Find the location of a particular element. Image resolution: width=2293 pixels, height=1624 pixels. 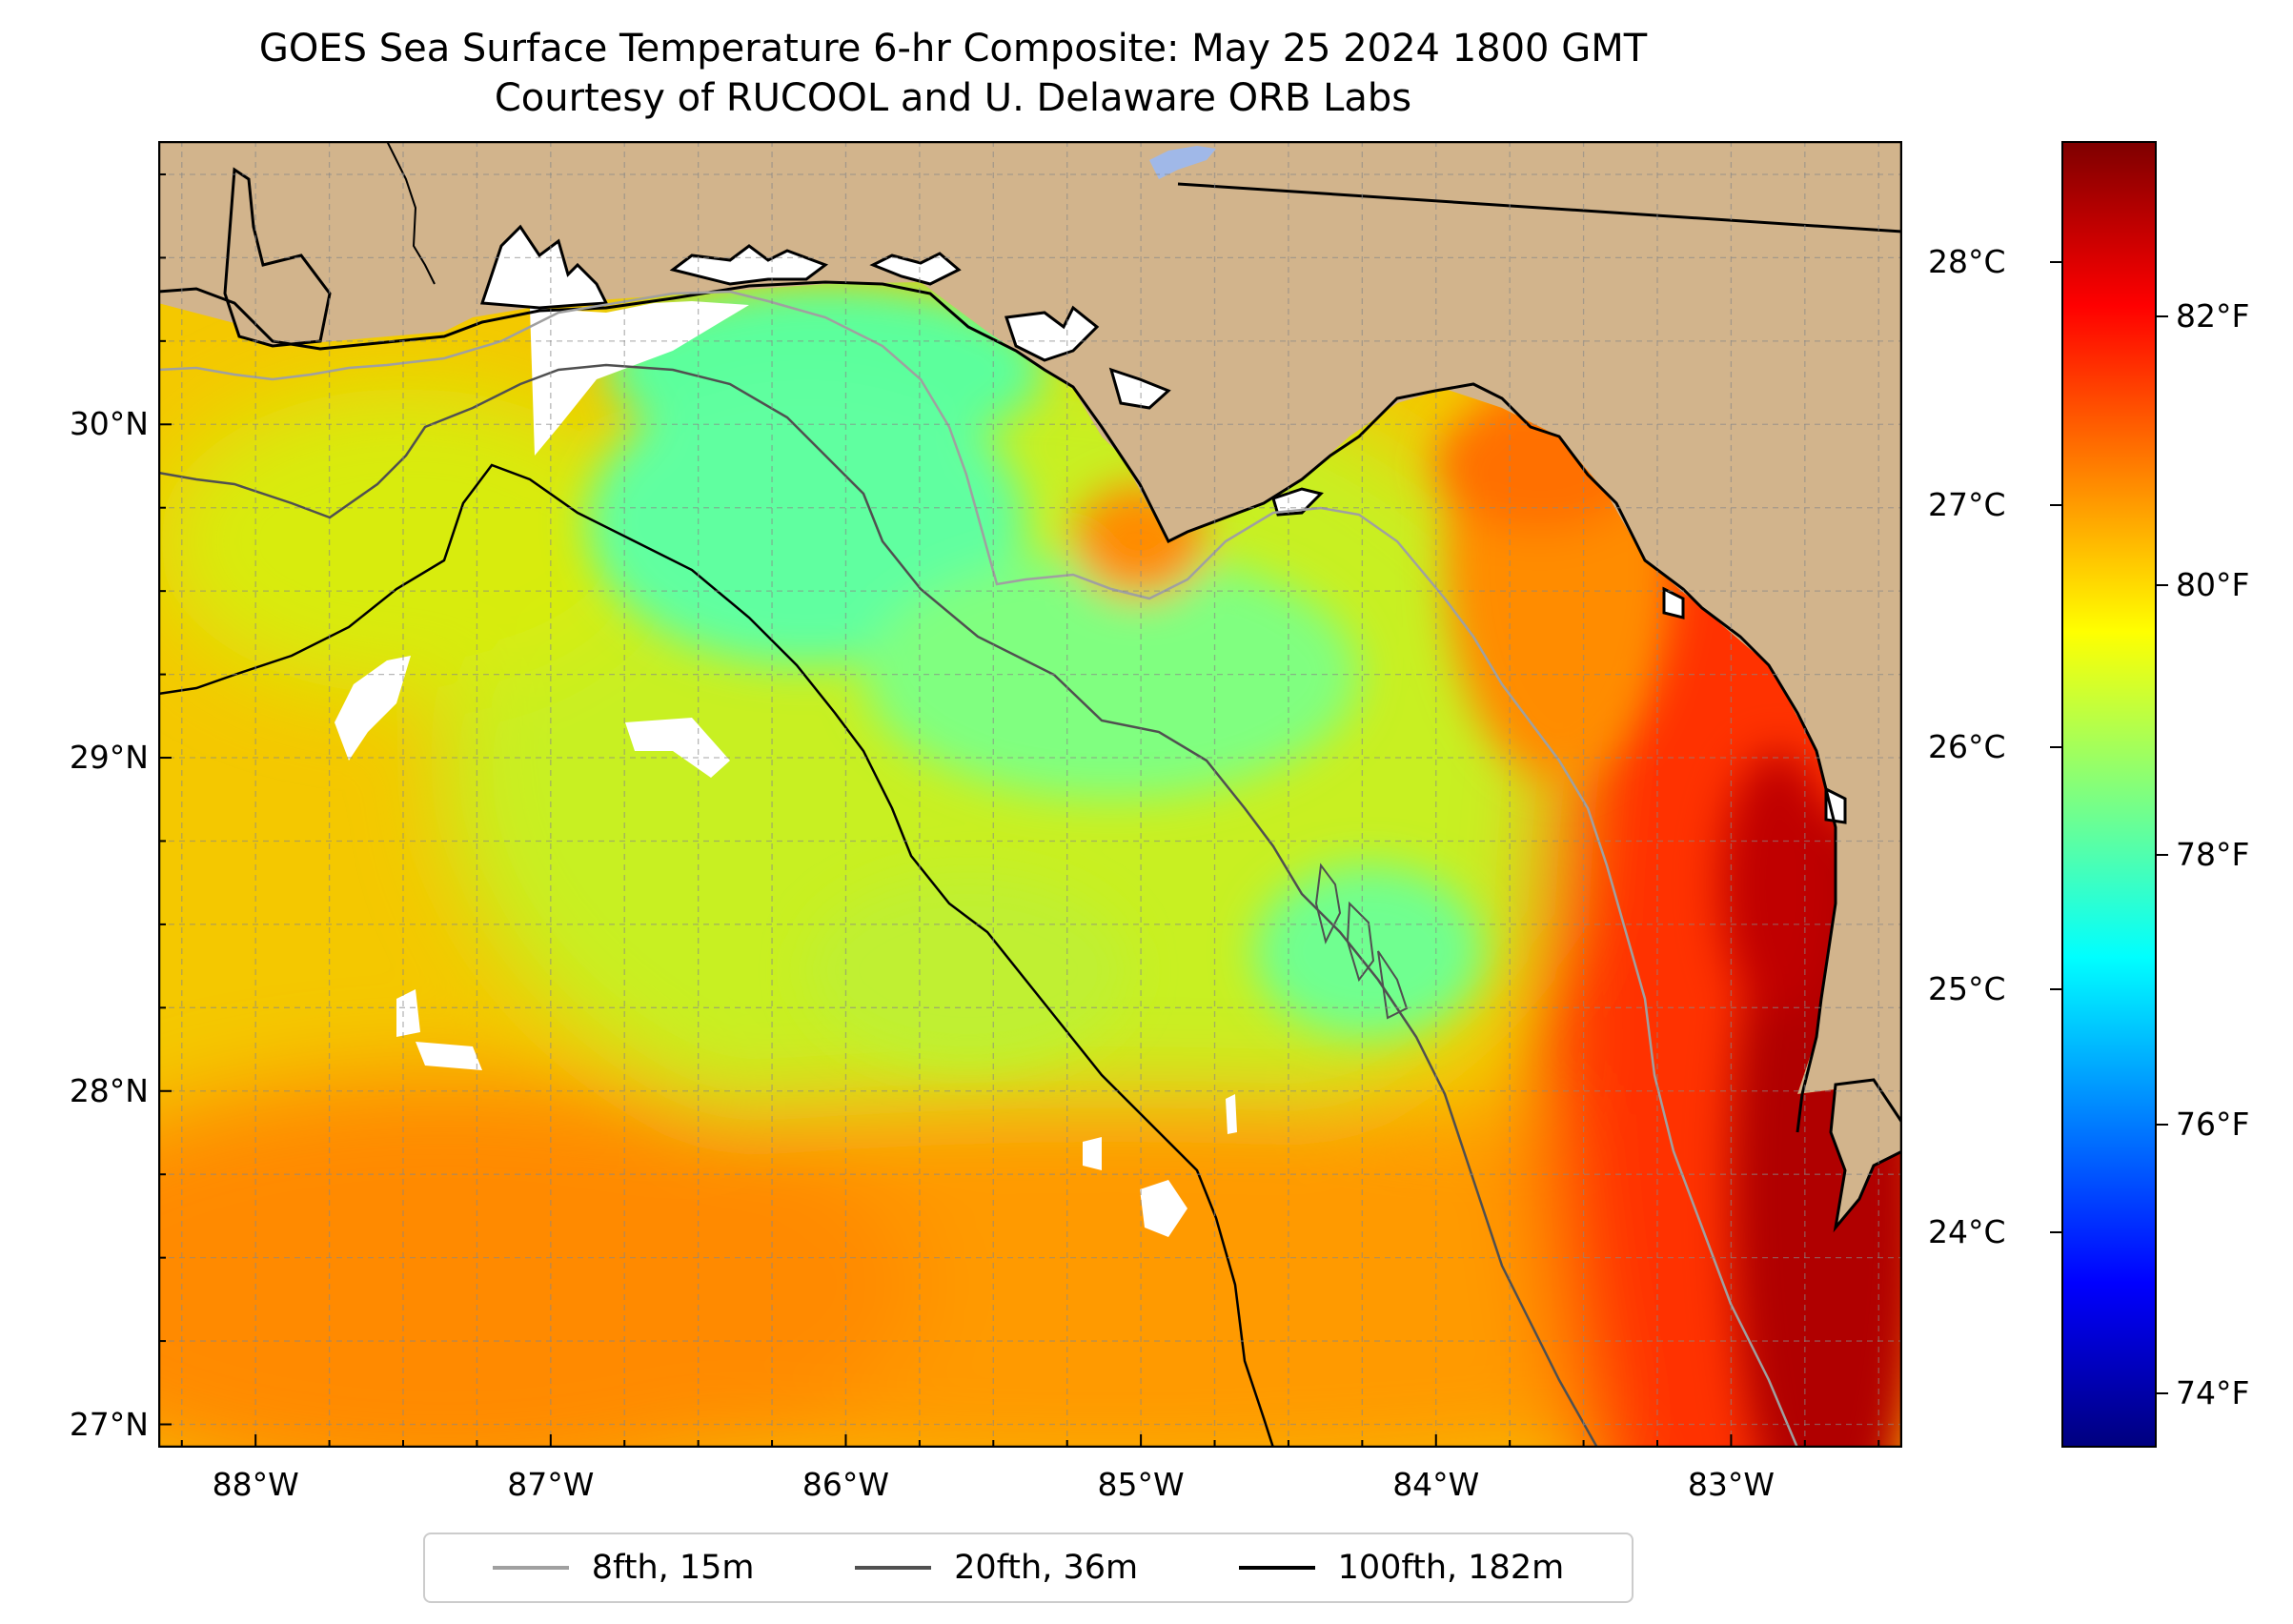

contour-legend: 8fth, 15m 20fth, 36m 100fth, 182m is located at coordinates (1029, 1568).